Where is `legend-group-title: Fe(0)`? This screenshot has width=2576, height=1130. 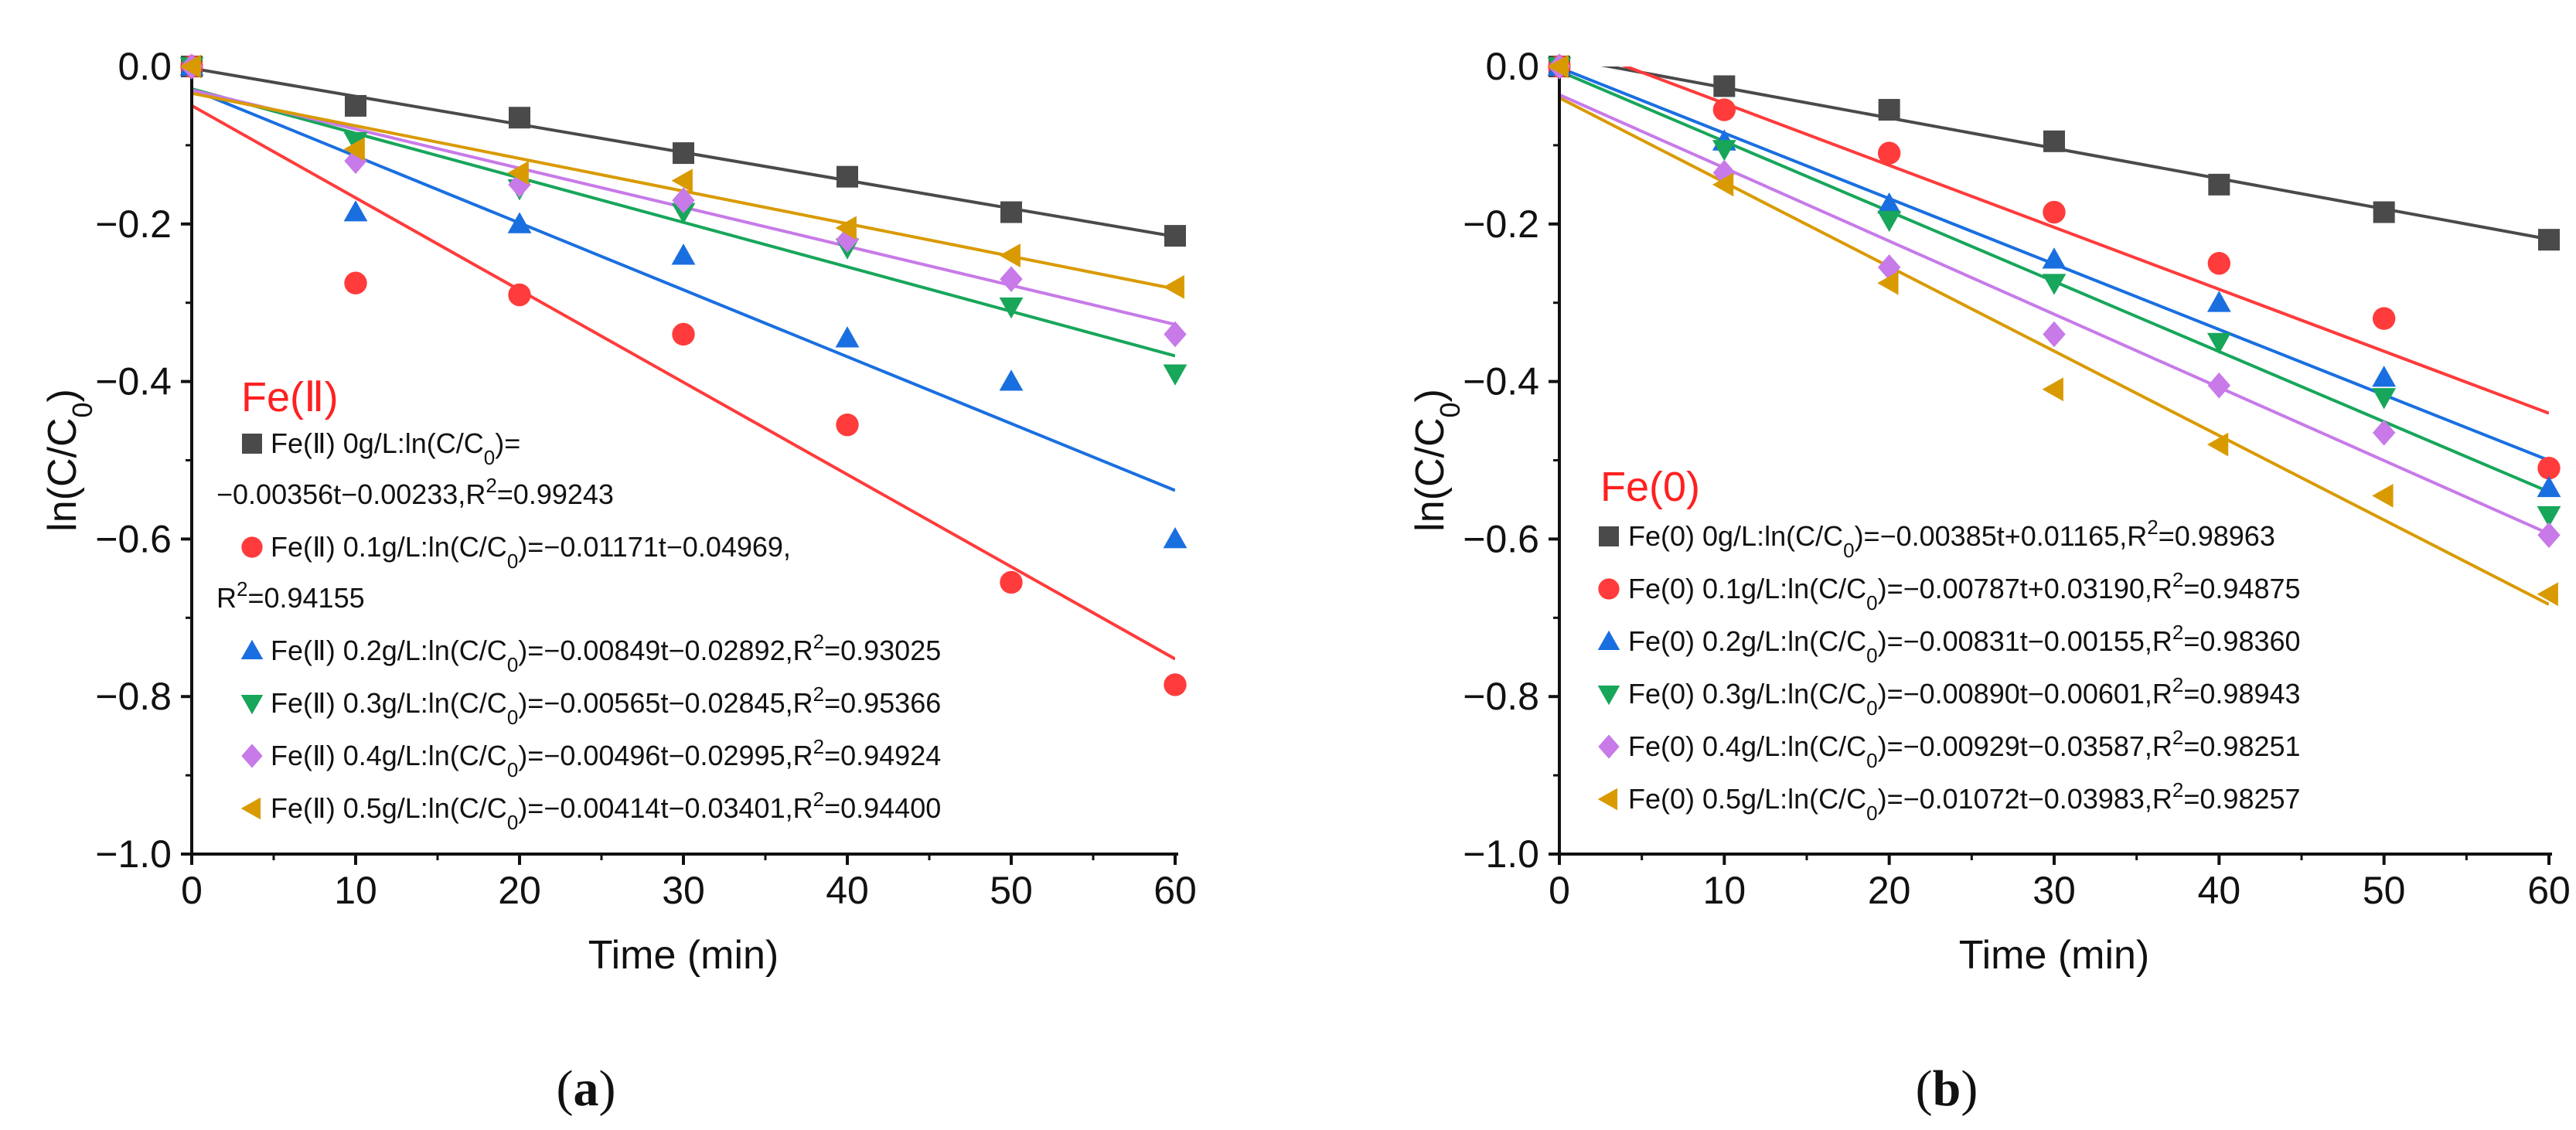
legend-group-title: Fe(0) is located at coordinates (1650, 487).